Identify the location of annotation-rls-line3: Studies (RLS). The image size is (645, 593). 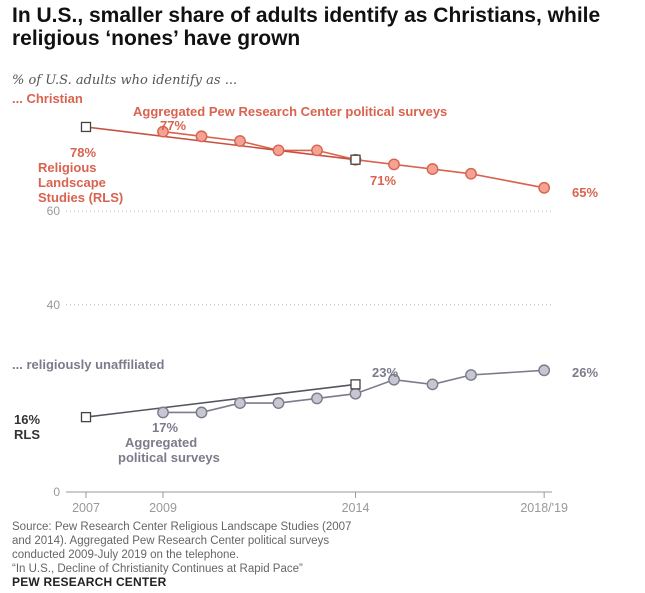
(80, 197).